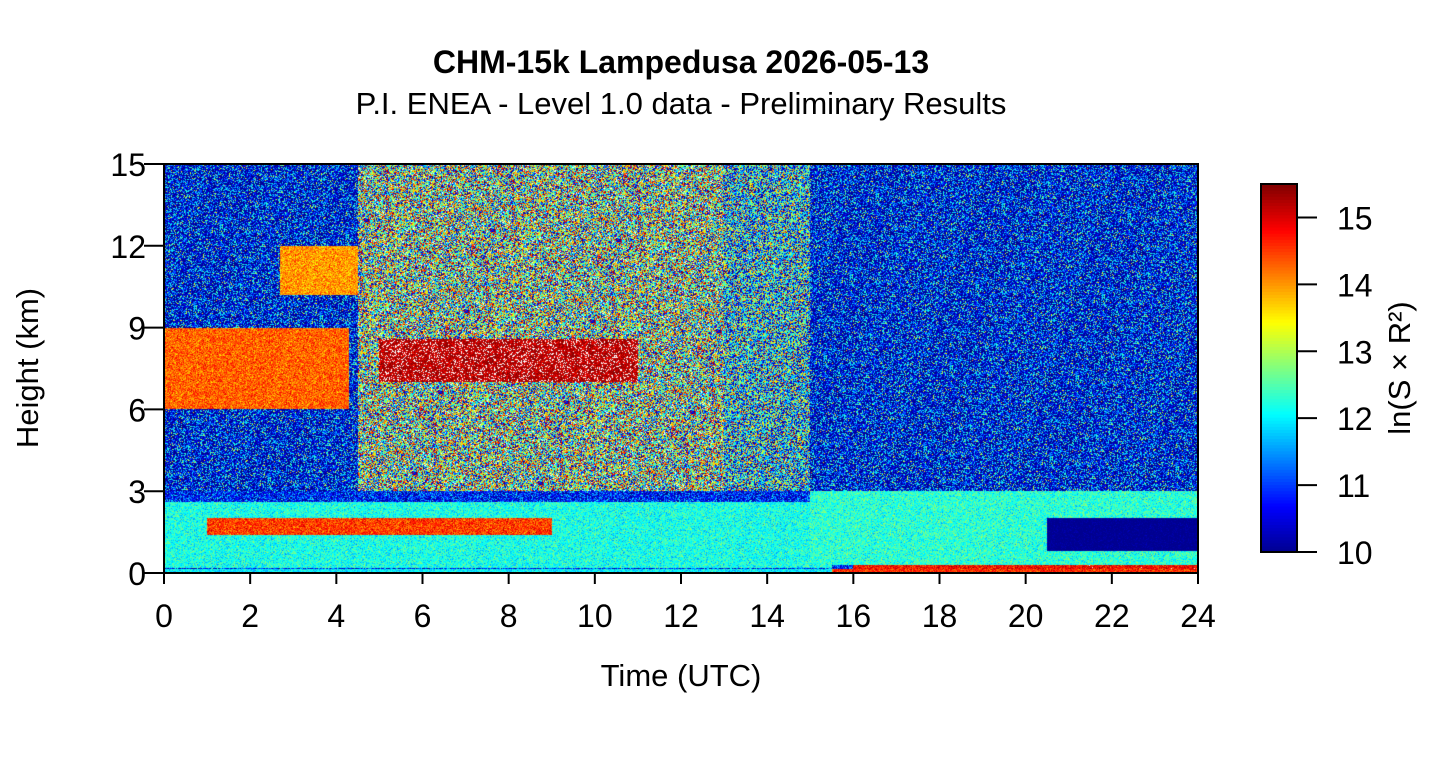  I want to click on y-axis-label: Height (km), so click(27, 368).